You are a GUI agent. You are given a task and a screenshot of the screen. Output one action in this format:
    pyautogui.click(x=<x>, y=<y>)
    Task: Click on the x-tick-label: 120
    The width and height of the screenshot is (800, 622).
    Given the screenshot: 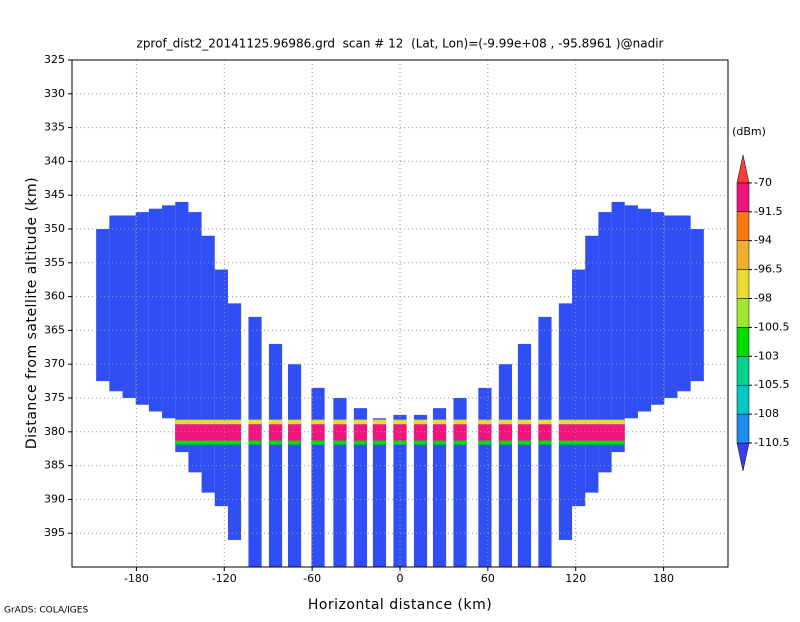 What is the action you would take?
    pyautogui.click(x=575, y=578)
    